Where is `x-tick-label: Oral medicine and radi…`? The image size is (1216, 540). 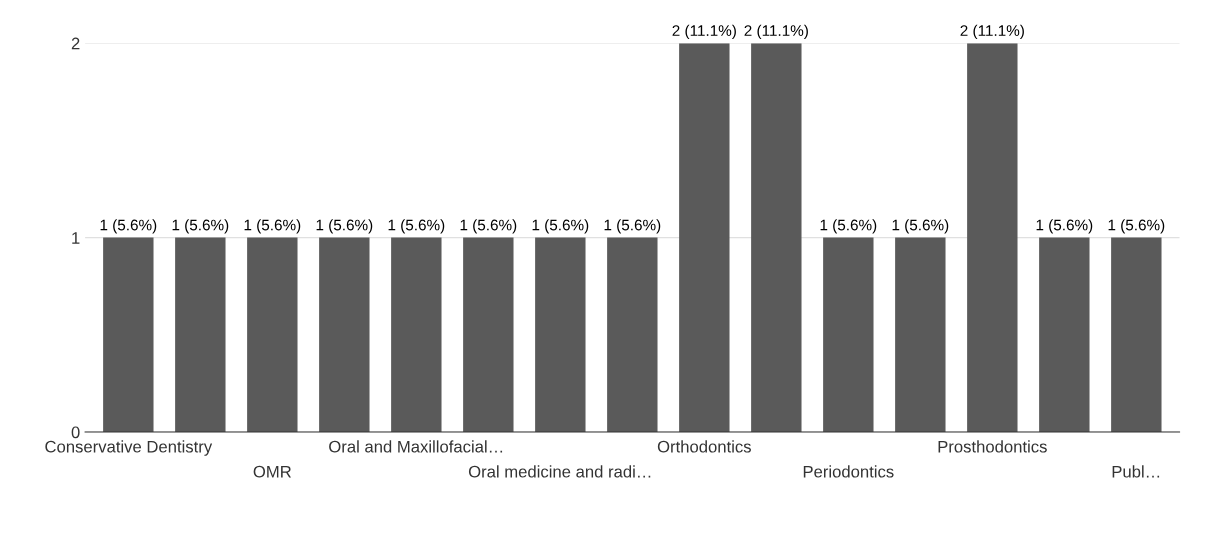
x-tick-label: Oral medicine and radi… is located at coordinates (559, 471).